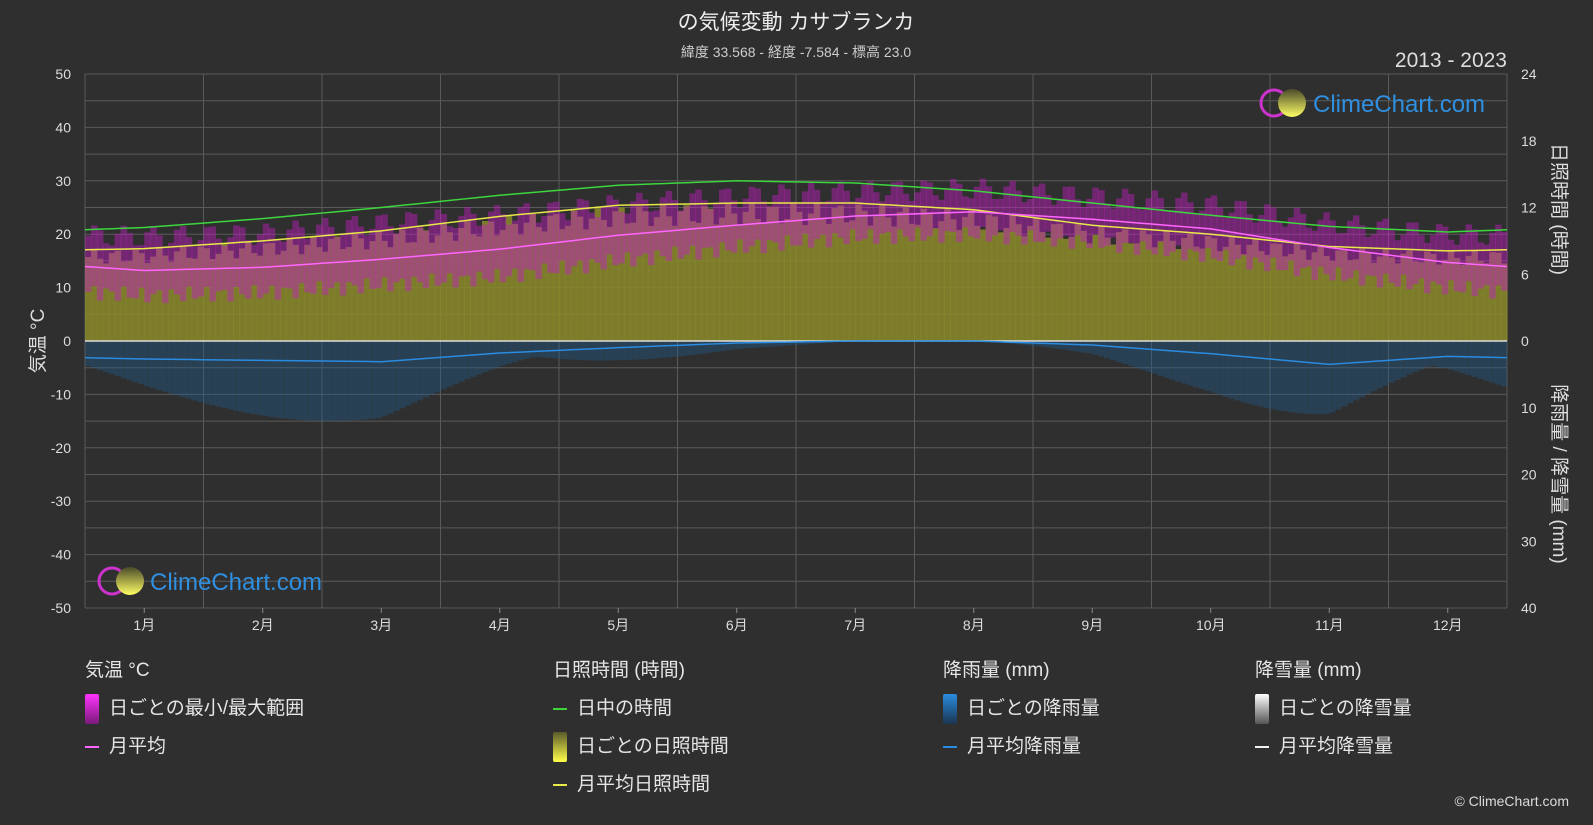  Describe the element at coordinates (1525, 274) in the screenshot. I see `y-tick-label-right-hours: 6` at that location.